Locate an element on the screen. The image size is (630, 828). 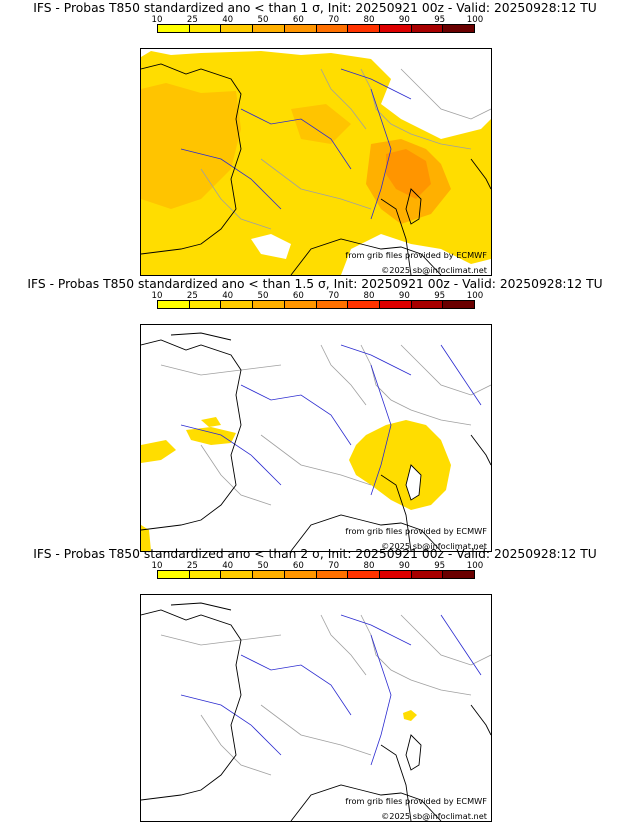
country-borders is located at coordinates (325, 695).